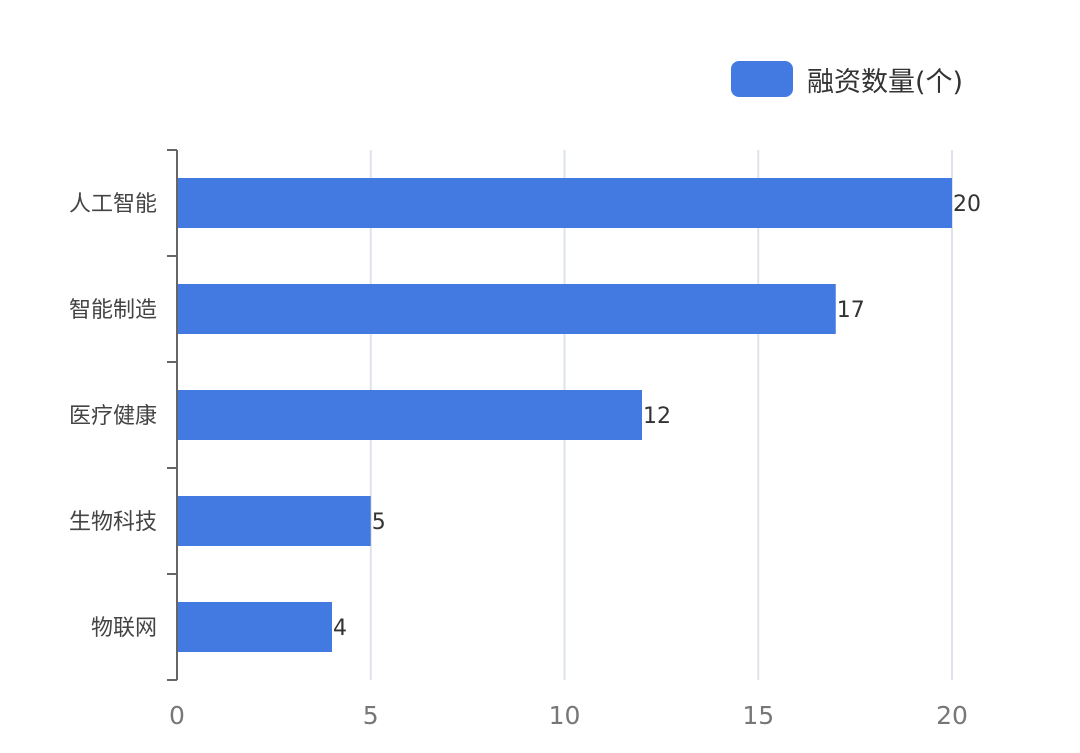 The height and width of the screenshot is (753, 1080). Describe the element at coordinates (758, 715) in the screenshot. I see `x-tick-label: 15` at that location.